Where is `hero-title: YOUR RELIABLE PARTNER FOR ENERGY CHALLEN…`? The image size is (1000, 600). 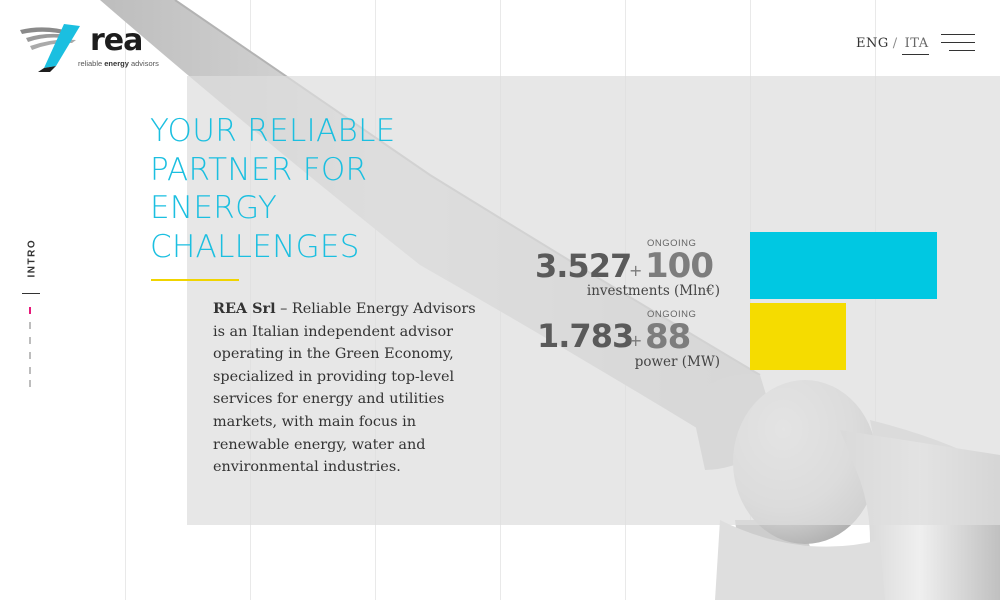
hero-title: YOUR RELIABLE PARTNER FOR ENERGY CHALLEN… is located at coordinates (315, 189).